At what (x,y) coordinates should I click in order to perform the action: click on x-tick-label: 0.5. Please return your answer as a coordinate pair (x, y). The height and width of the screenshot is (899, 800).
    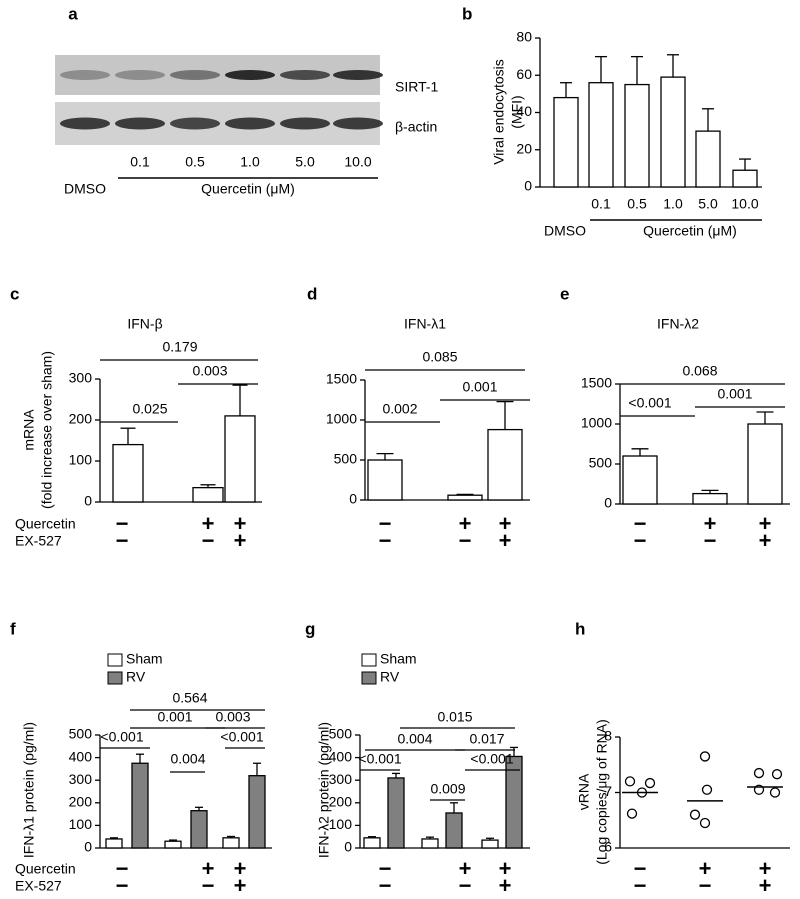
    Looking at the image, I should click on (637, 204).